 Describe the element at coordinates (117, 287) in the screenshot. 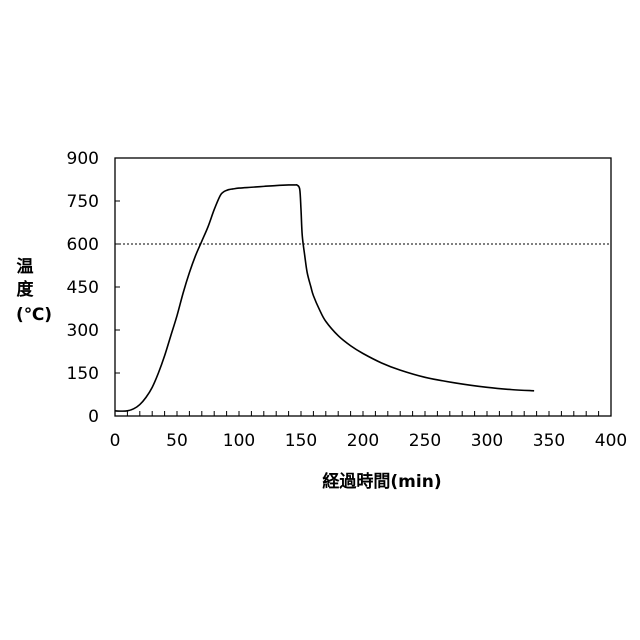

I see `y-major-ticks` at that location.